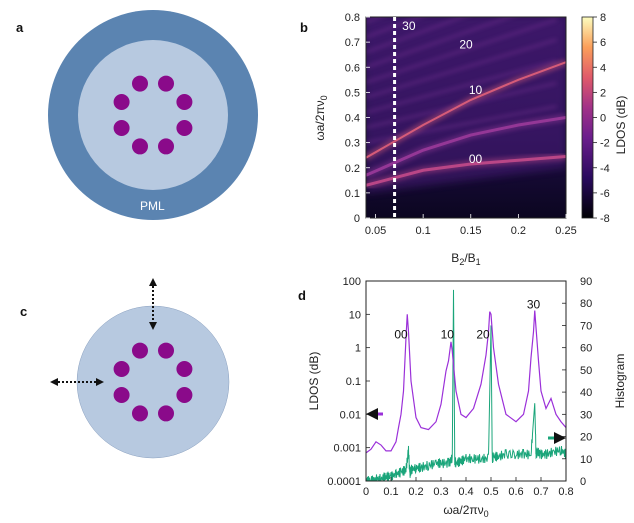  I want to click on heatmap-ylabel: ωa/2πν0, so click(321, 117).